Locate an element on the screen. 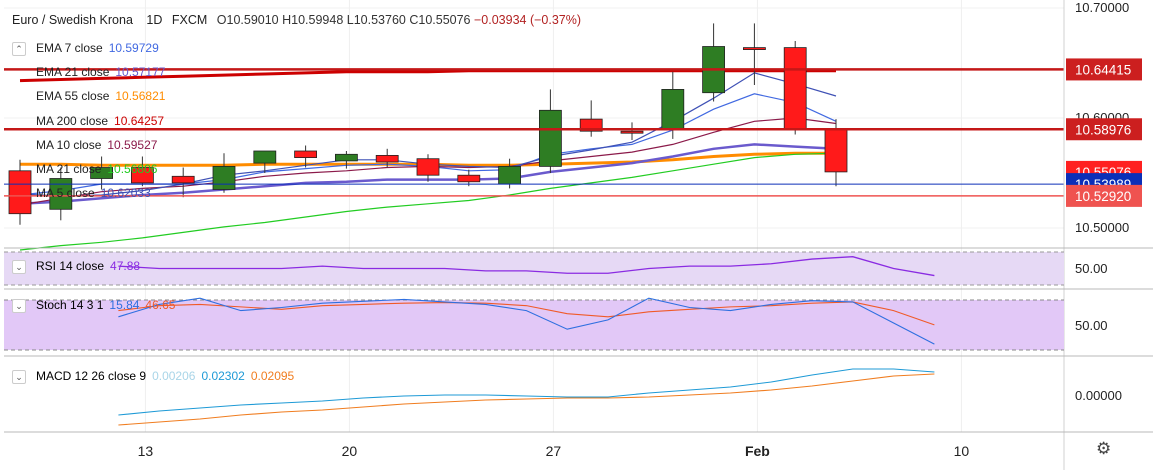 This screenshot has height=470, width=1153. rsi-value: 47.88 is located at coordinates (125, 266).